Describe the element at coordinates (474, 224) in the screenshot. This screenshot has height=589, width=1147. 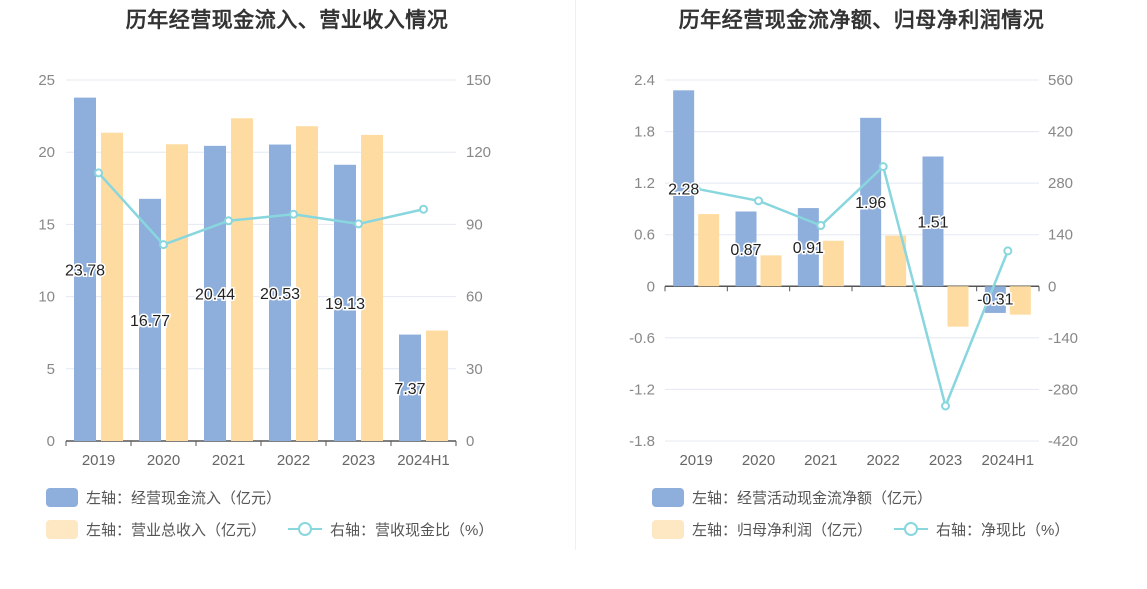
I see `y-tick-label-right: 90` at that location.